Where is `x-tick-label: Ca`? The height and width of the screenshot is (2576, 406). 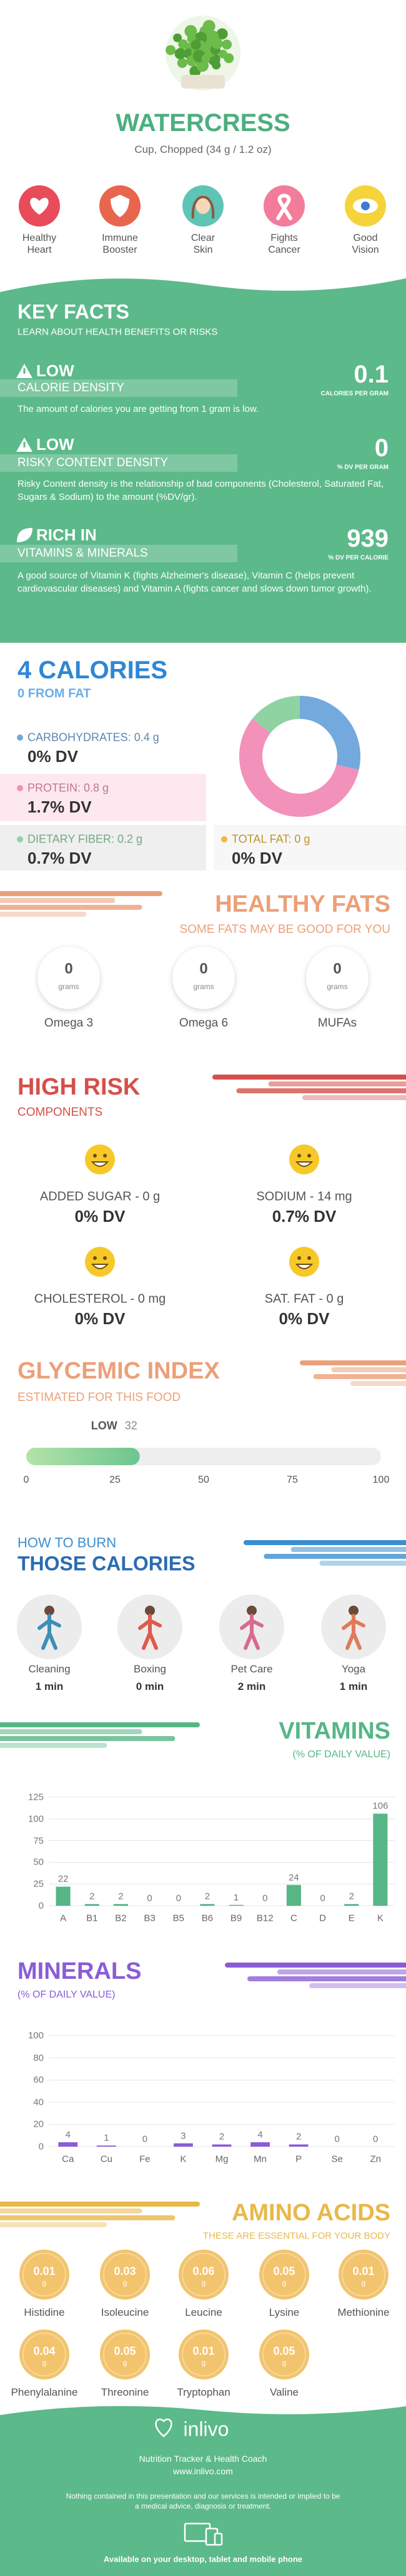 x-tick-label: Ca is located at coordinates (68, 2159).